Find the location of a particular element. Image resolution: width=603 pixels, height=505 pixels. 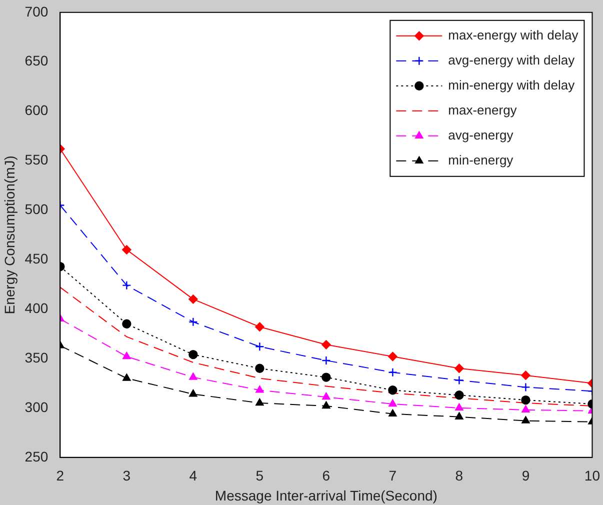

legend-label: min-energy with delay is located at coordinates (512, 84).